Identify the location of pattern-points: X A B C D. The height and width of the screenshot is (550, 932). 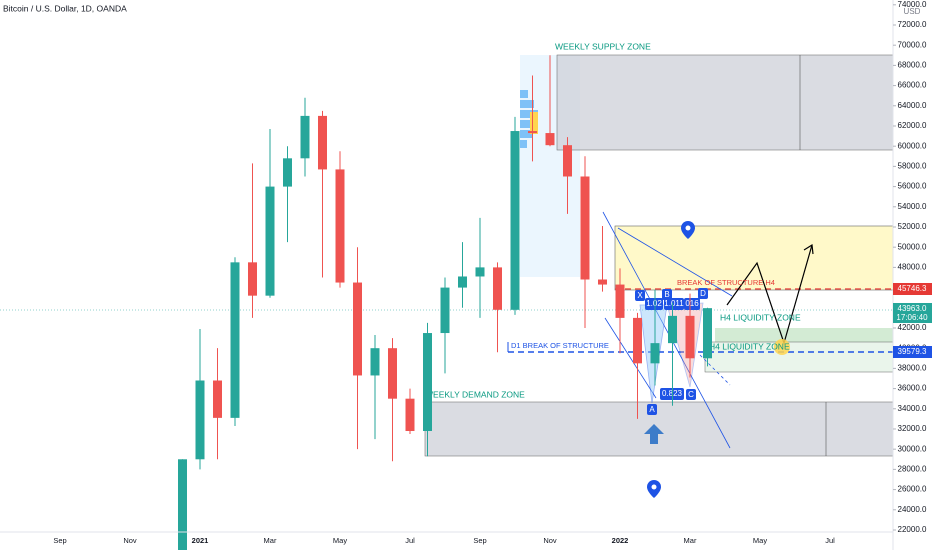
(671, 351).